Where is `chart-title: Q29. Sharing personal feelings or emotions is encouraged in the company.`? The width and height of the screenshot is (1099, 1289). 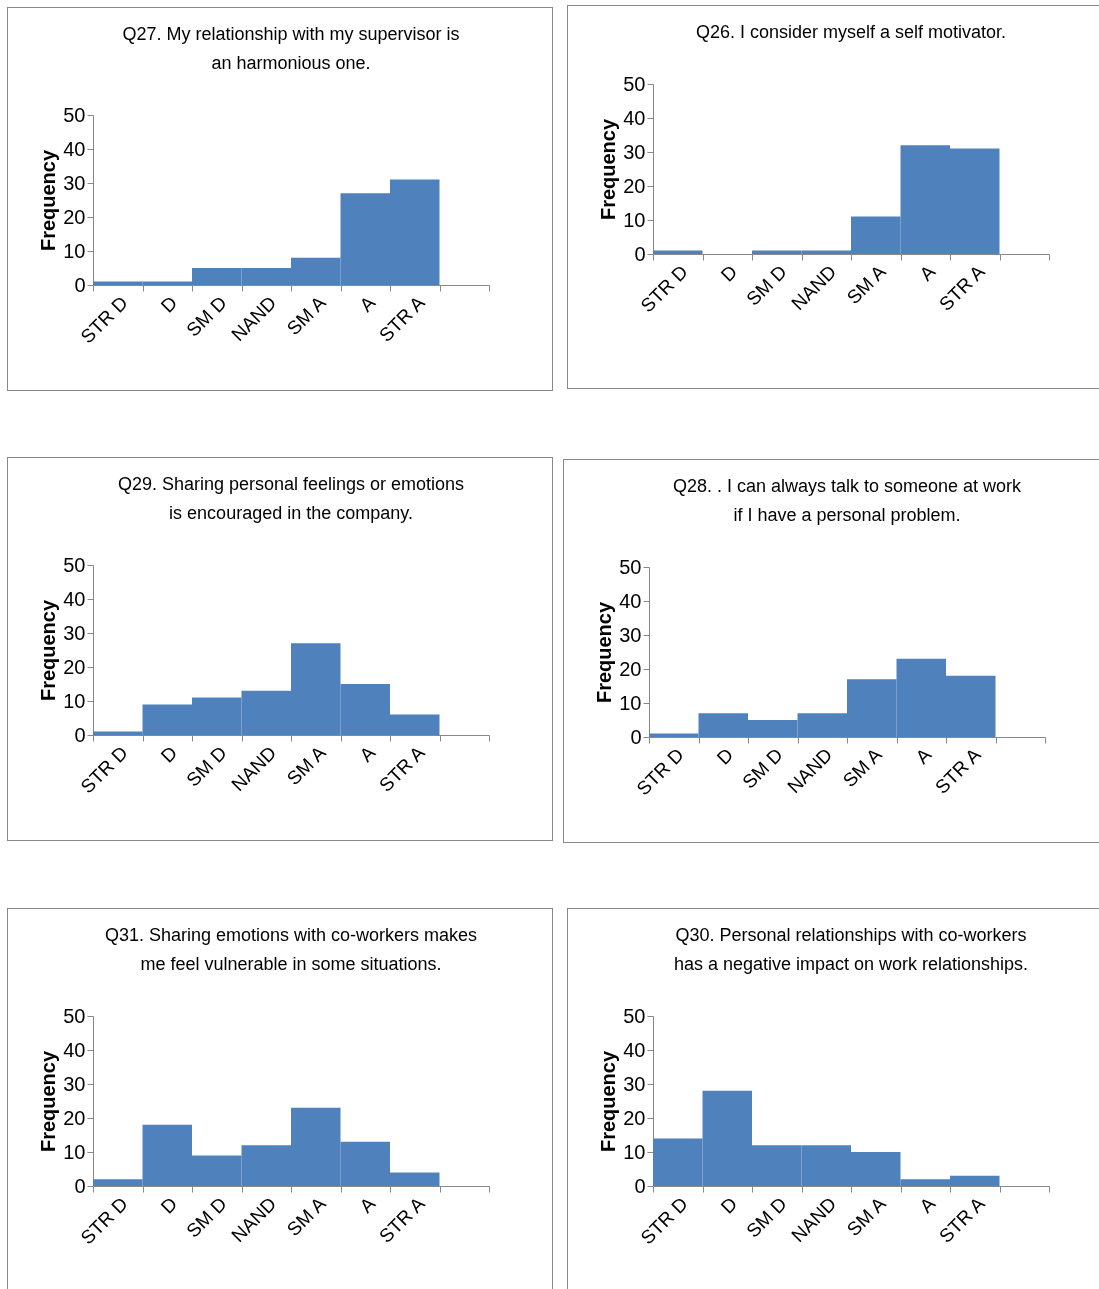 chart-title: Q29. Sharing personal feelings or emotions is encouraged in the company. is located at coordinates (291, 498).